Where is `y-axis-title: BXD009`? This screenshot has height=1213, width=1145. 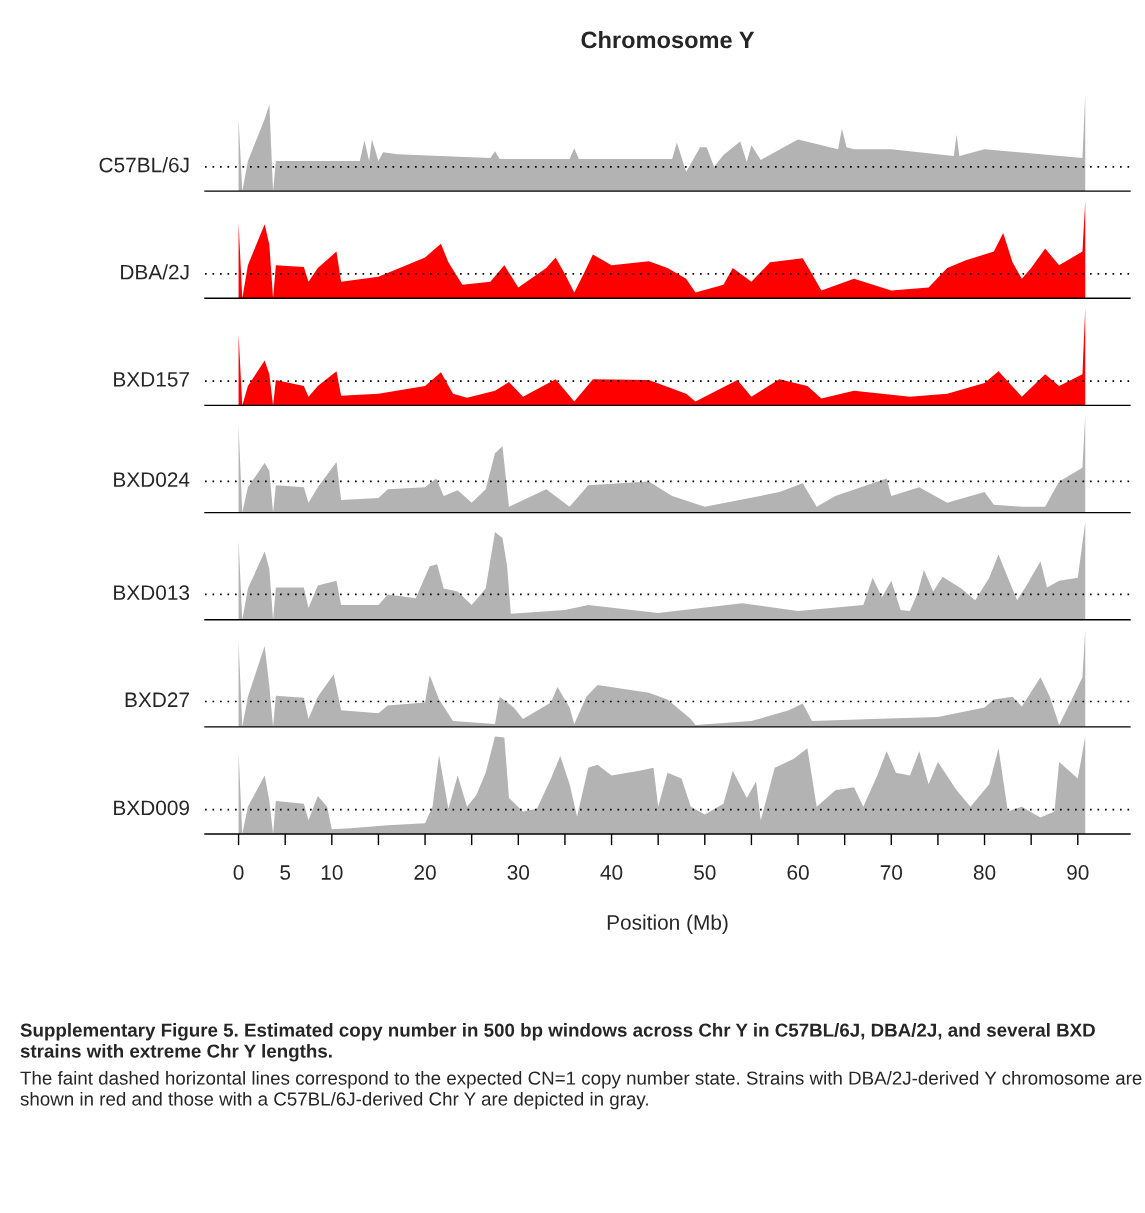 y-axis-title: BXD009 is located at coordinates (152, 808).